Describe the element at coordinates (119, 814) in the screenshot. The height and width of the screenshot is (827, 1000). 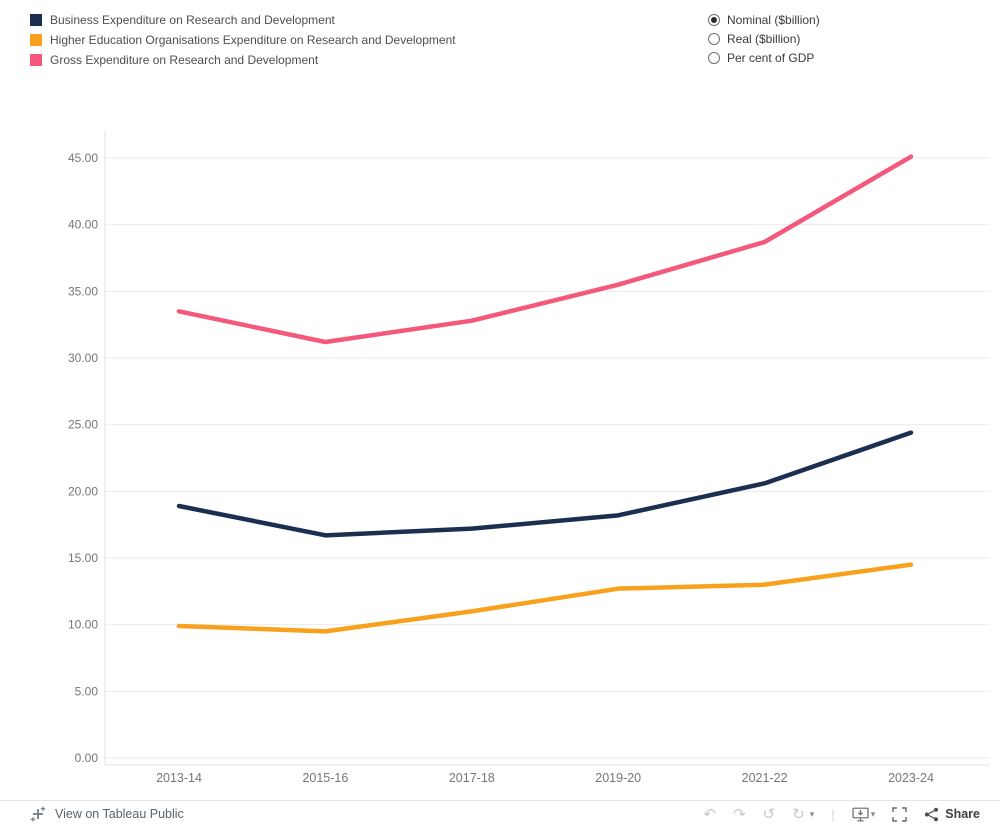
I see `view-on-tableau-label: View on Tableau Public` at that location.